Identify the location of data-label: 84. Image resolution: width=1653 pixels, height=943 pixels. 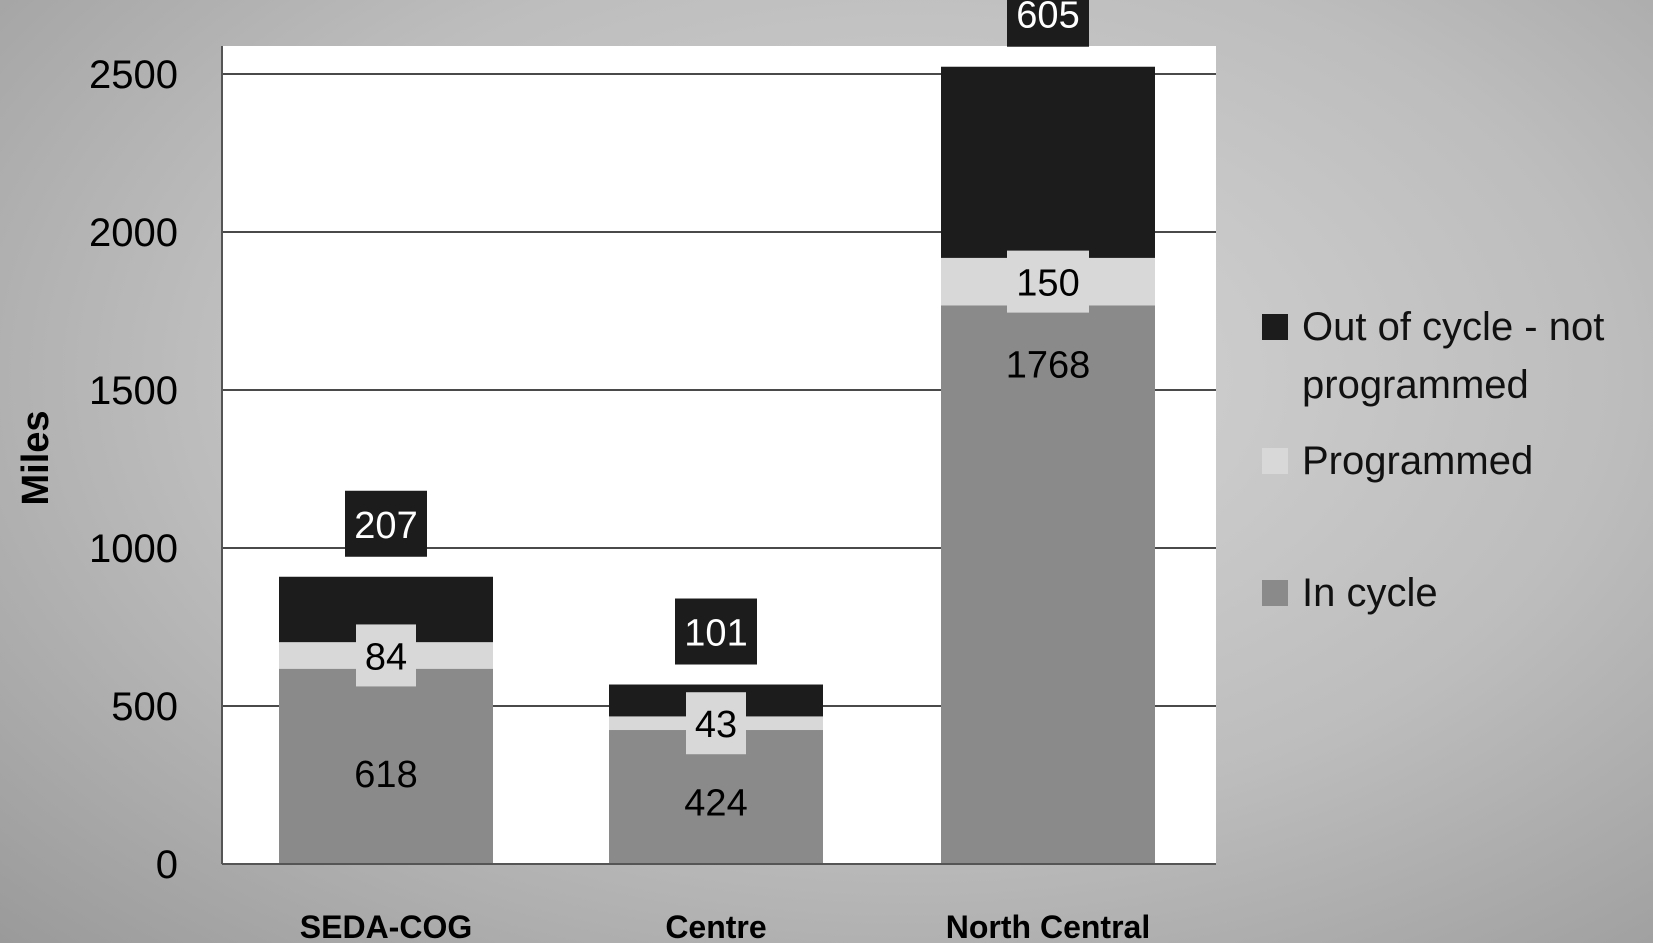
(386, 657).